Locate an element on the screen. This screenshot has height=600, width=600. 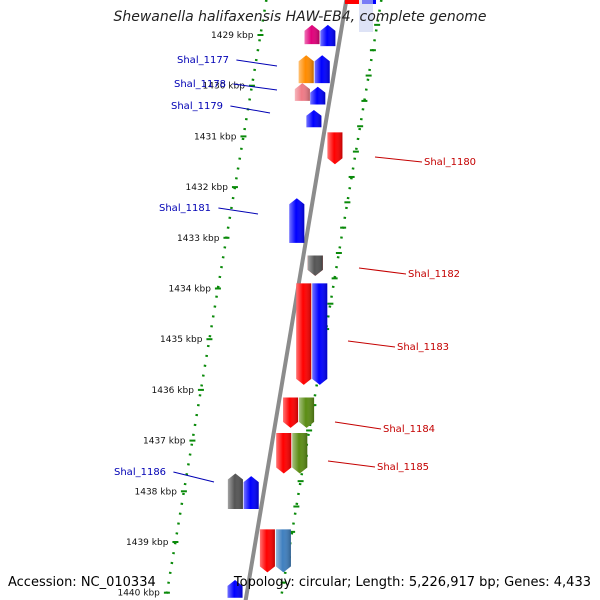
scale-tick-label: 1437 kbp is located at coordinates (164, 442).